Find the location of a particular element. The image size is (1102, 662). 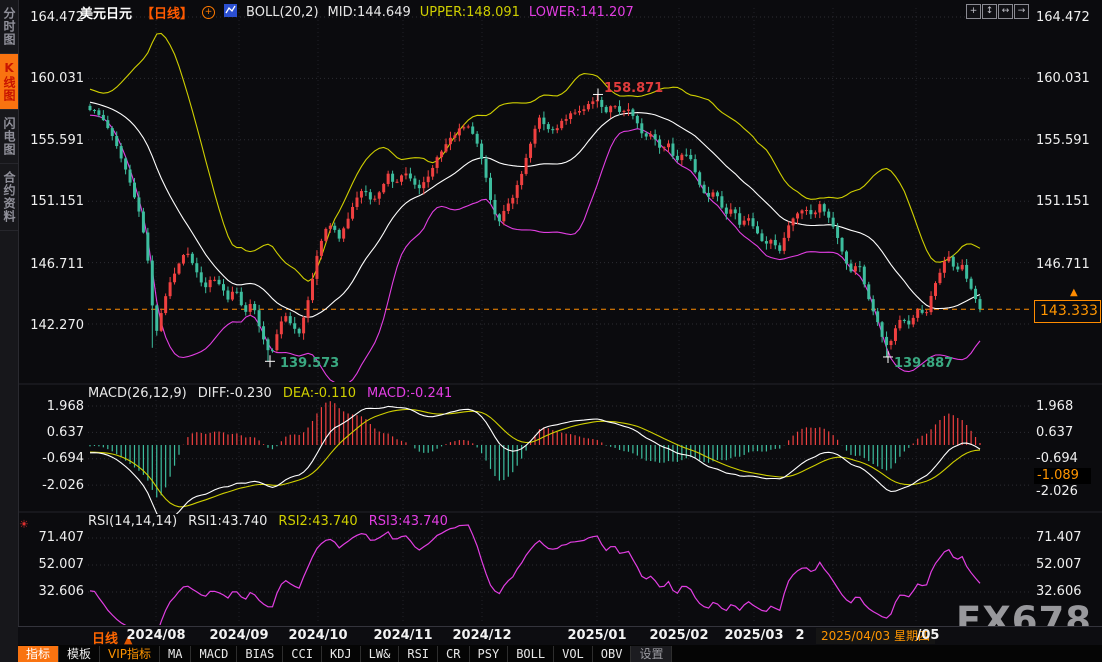

tab-rsi: RSI is located at coordinates (419, 653).